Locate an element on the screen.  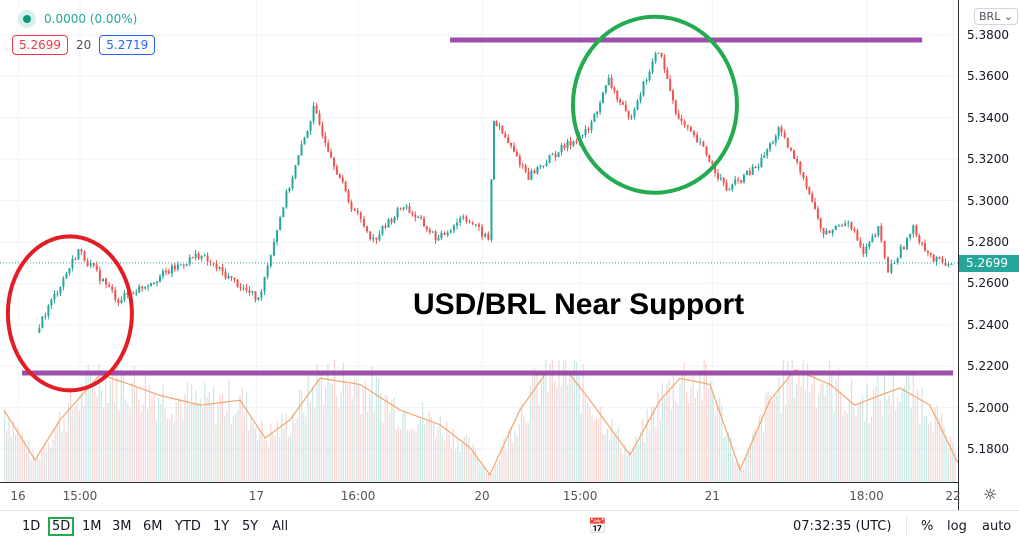
log-toggle: log is located at coordinates (957, 526).